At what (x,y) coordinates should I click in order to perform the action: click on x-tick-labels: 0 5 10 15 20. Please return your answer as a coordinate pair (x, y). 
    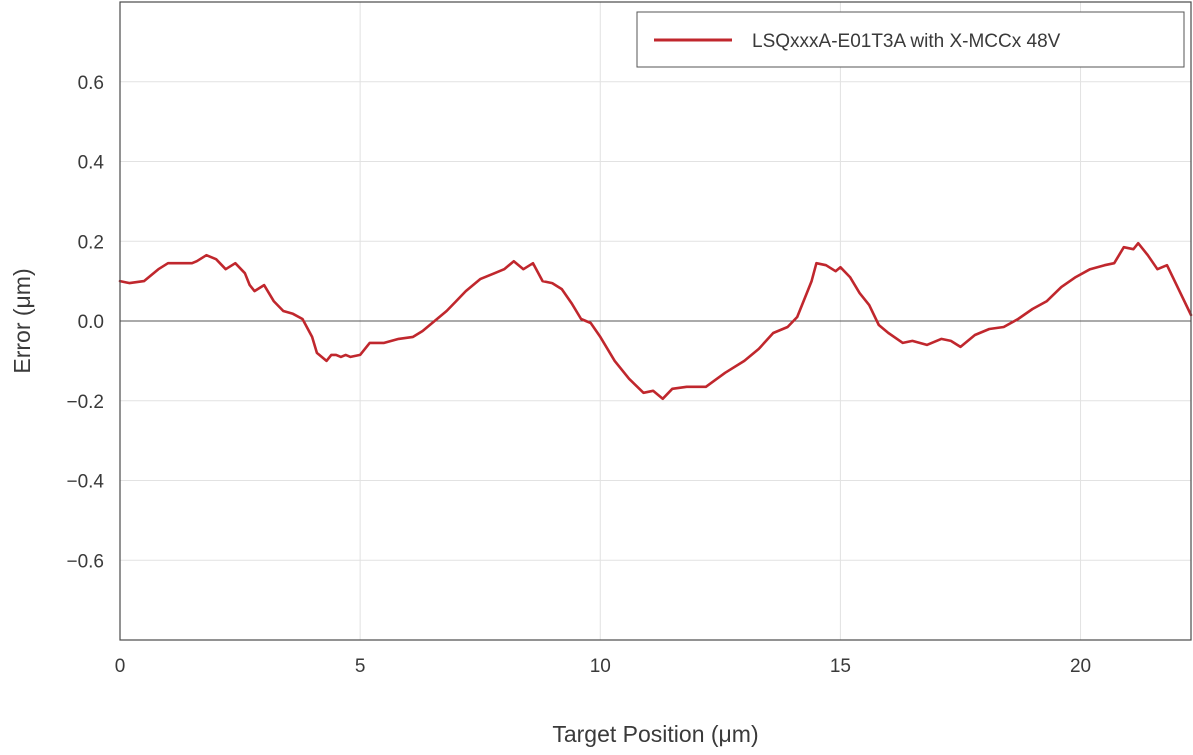
    Looking at the image, I should click on (603, 666).